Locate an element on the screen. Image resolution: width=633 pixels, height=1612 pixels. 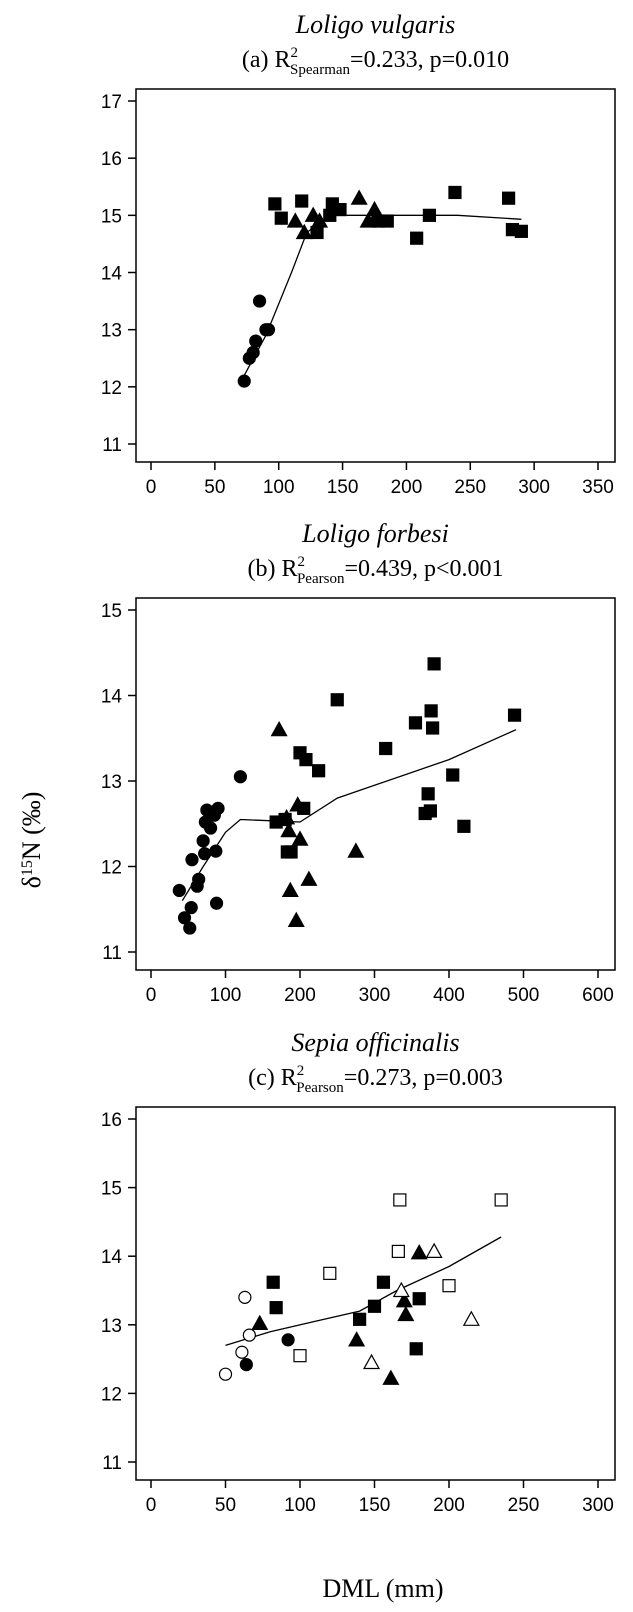
x-tick-label: 500 is located at coordinates (524, 995).